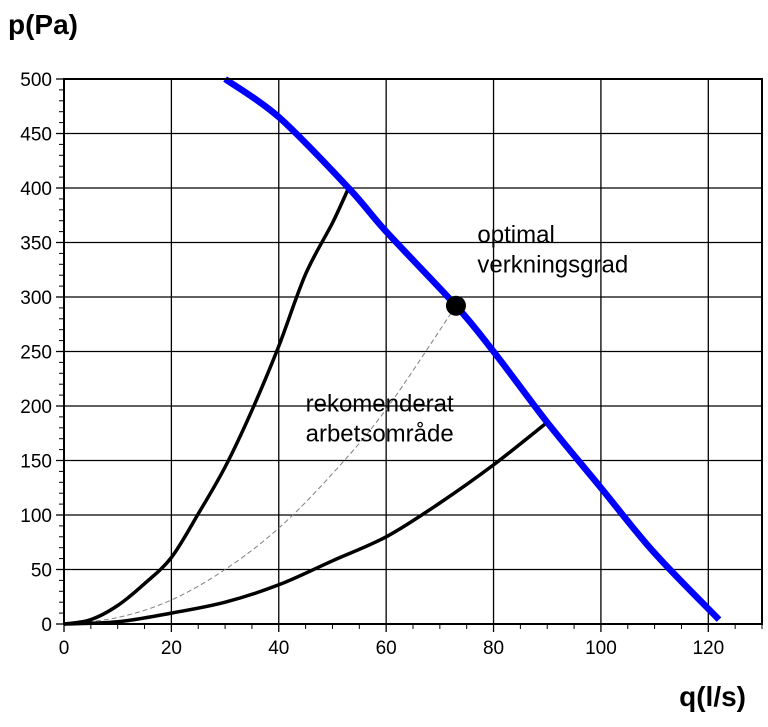 This screenshot has height=727, width=768. I want to click on y-tick-label: 100, so click(36, 516).